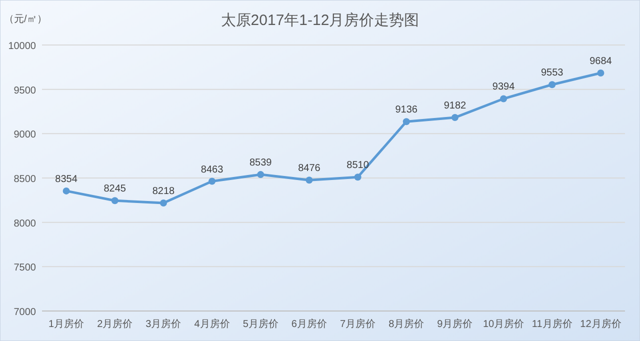 The height and width of the screenshot is (341, 640). I want to click on data-label: 8245, so click(115, 189).